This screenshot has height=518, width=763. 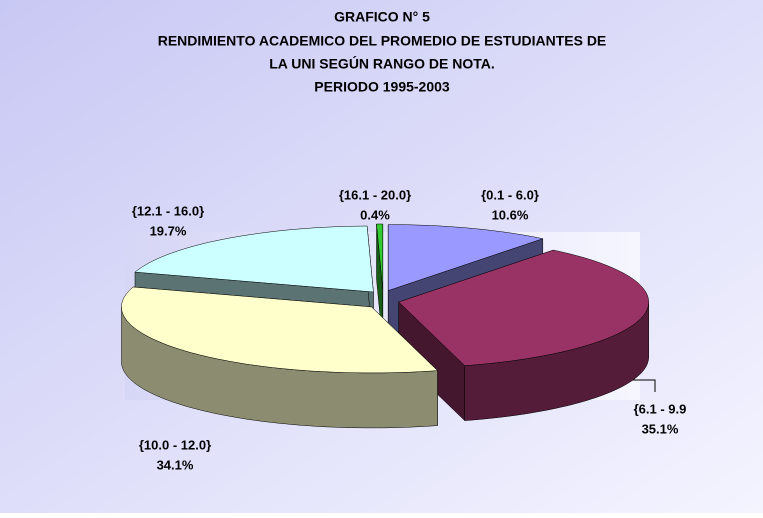 What do you see at coordinates (375, 214) in the screenshot?
I see `value-label: 0.4%` at bounding box center [375, 214].